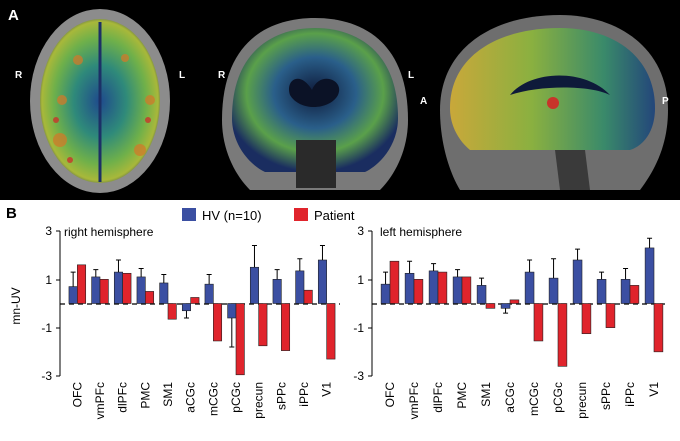  Describe the element at coordinates (534, 399) in the screenshot. I see `category-label-mcgc: mCGc` at that location.